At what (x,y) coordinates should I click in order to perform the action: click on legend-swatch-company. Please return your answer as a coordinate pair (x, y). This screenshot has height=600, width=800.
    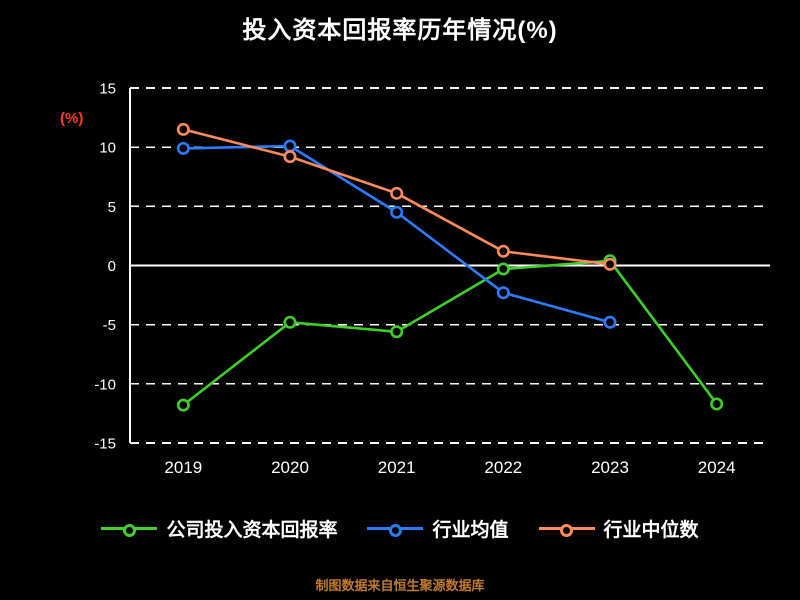
    Looking at the image, I should click on (129, 530).